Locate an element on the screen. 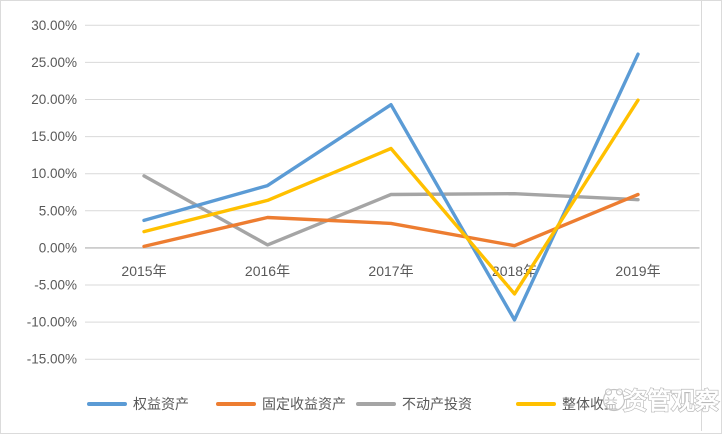 The image size is (722, 434). series-line-real-estate-investment is located at coordinates (391, 210).